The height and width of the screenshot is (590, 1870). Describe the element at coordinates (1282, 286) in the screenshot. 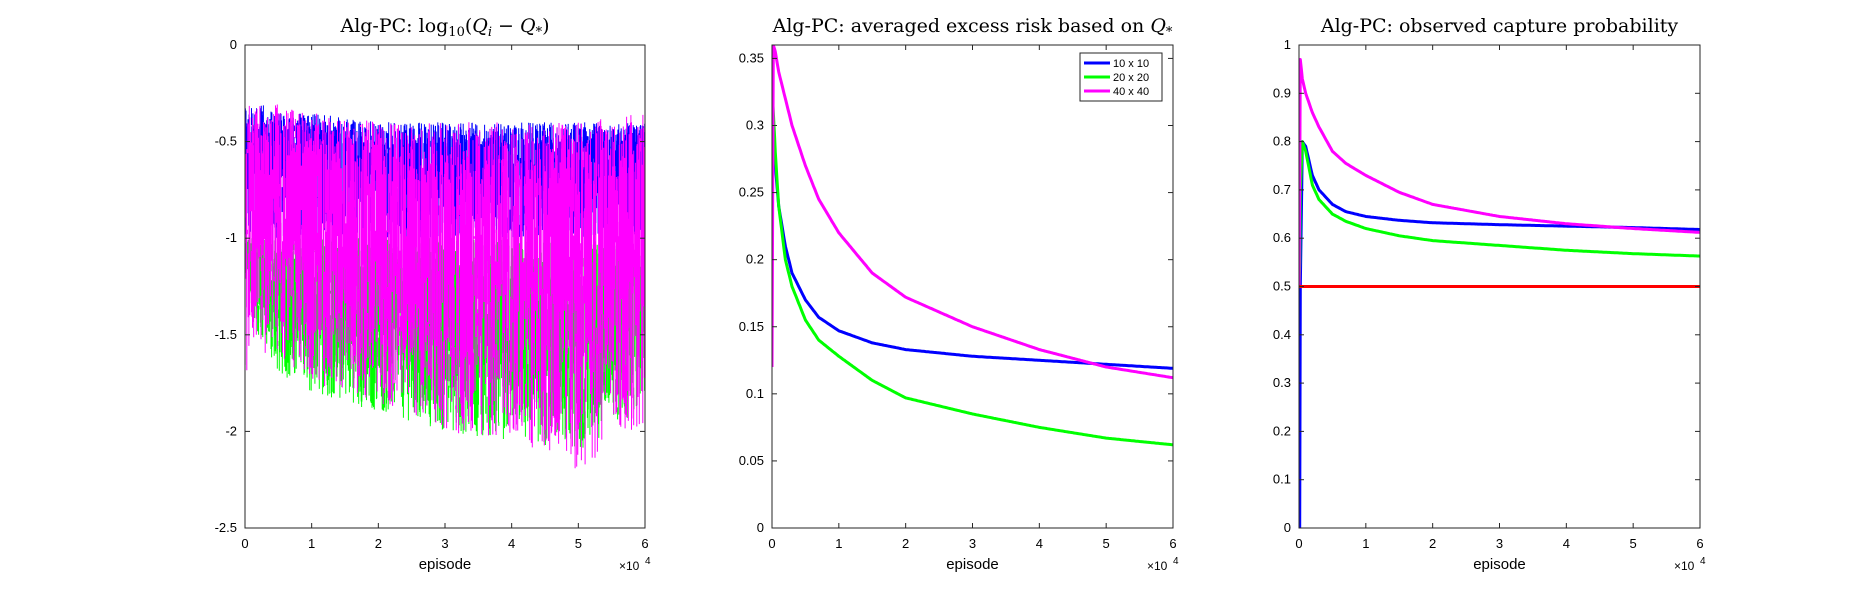

I see `y-tick-label: 0.5` at that location.